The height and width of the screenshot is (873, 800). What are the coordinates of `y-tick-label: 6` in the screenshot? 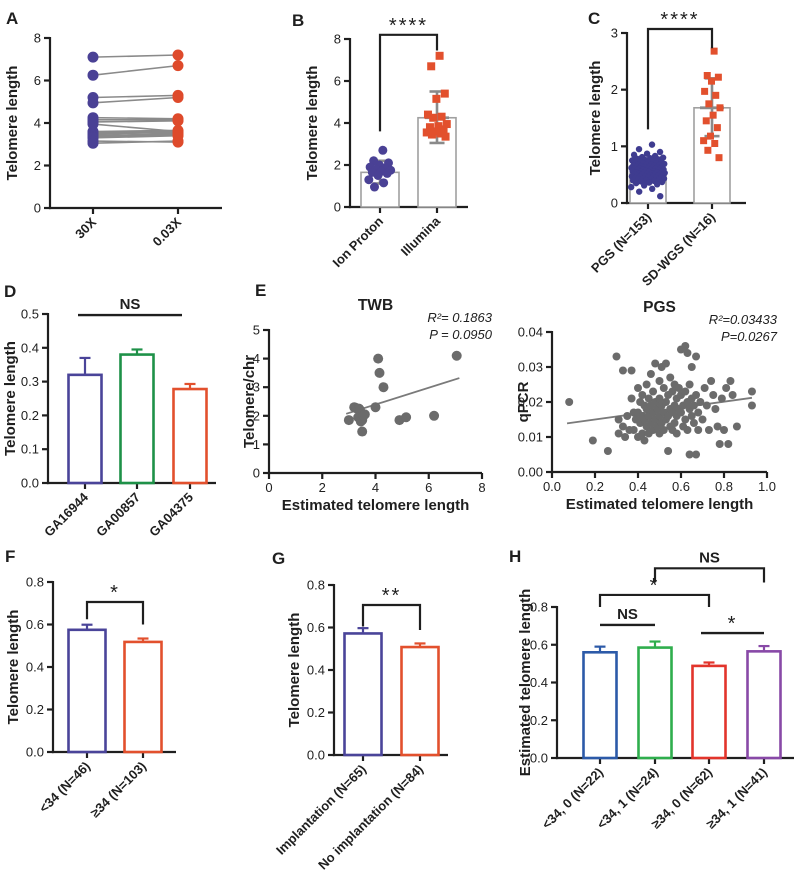 It's located at (37, 80).